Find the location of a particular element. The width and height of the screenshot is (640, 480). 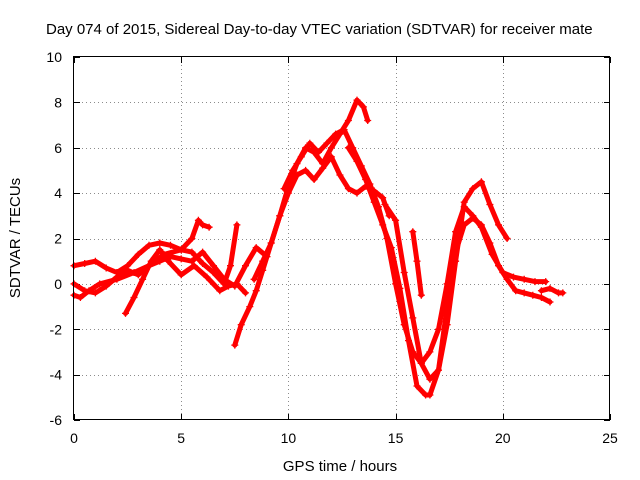

y-tick-label-6: 6 is located at coordinates (58, 148).